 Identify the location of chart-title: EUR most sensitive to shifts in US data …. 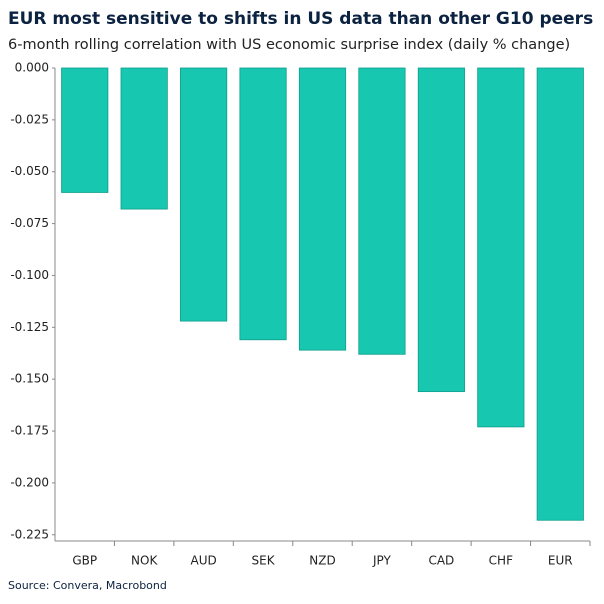
(300, 19).